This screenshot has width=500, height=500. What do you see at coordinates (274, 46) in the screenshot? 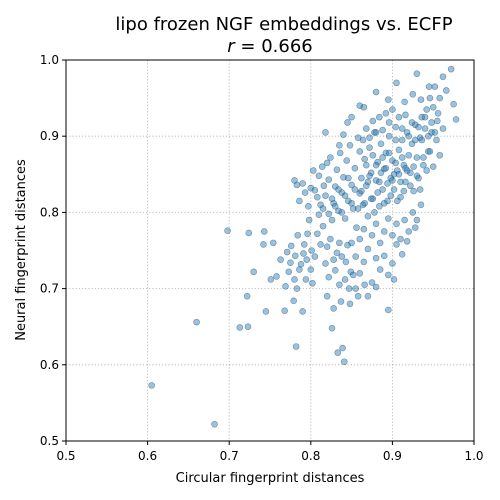
I see `subtitle-value: = 0.666` at bounding box center [274, 46].